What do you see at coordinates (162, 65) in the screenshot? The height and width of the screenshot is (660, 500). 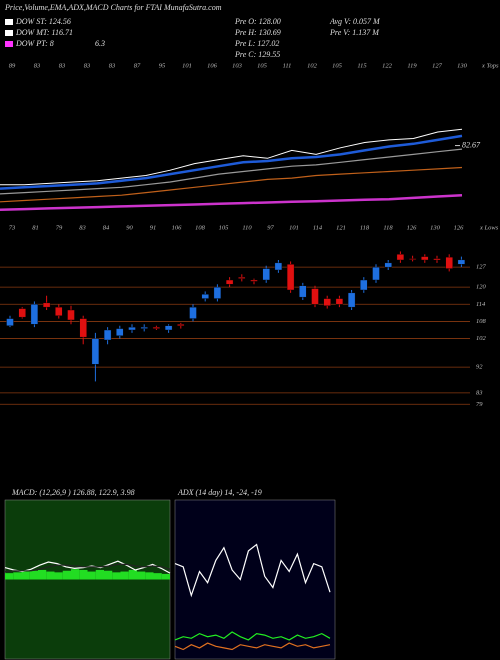 I see `tops-label: 95` at bounding box center [162, 65].